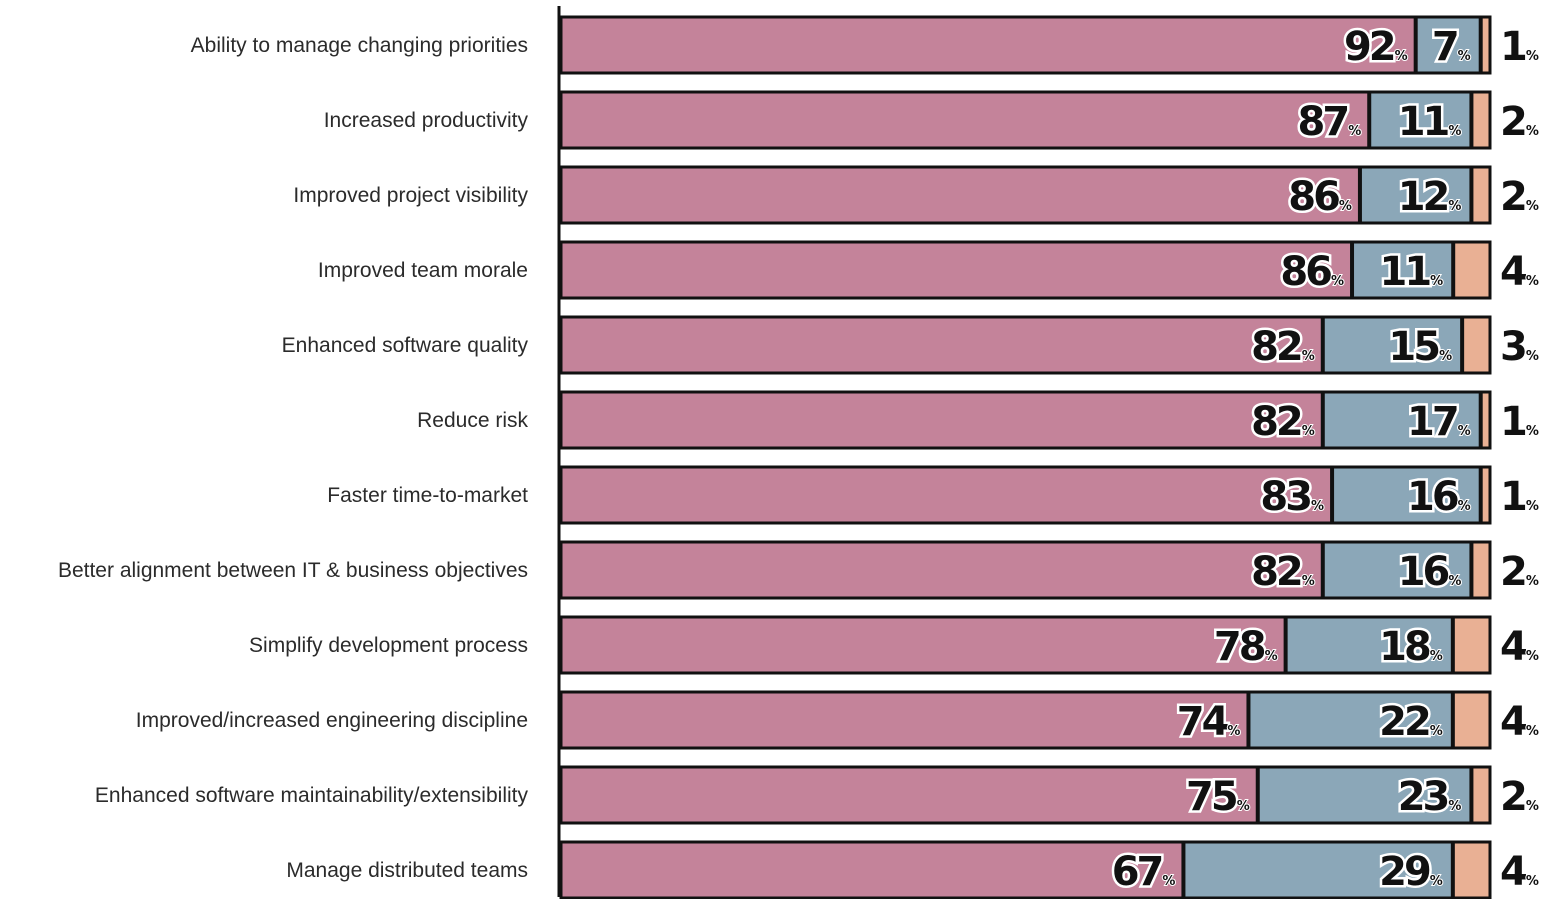  I want to click on bar-row-12: Manage distributed teams 67% 29% 4%, so click(913, 869).